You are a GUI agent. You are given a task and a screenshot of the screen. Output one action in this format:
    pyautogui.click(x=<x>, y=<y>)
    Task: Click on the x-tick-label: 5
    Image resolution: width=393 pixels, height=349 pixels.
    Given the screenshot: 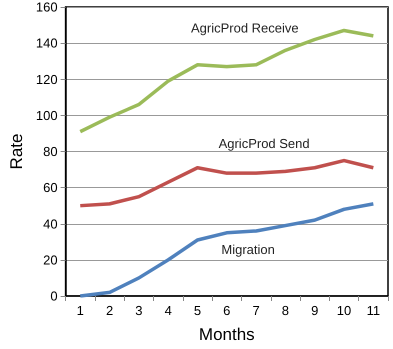 What is the action you would take?
    pyautogui.click(x=198, y=310)
    